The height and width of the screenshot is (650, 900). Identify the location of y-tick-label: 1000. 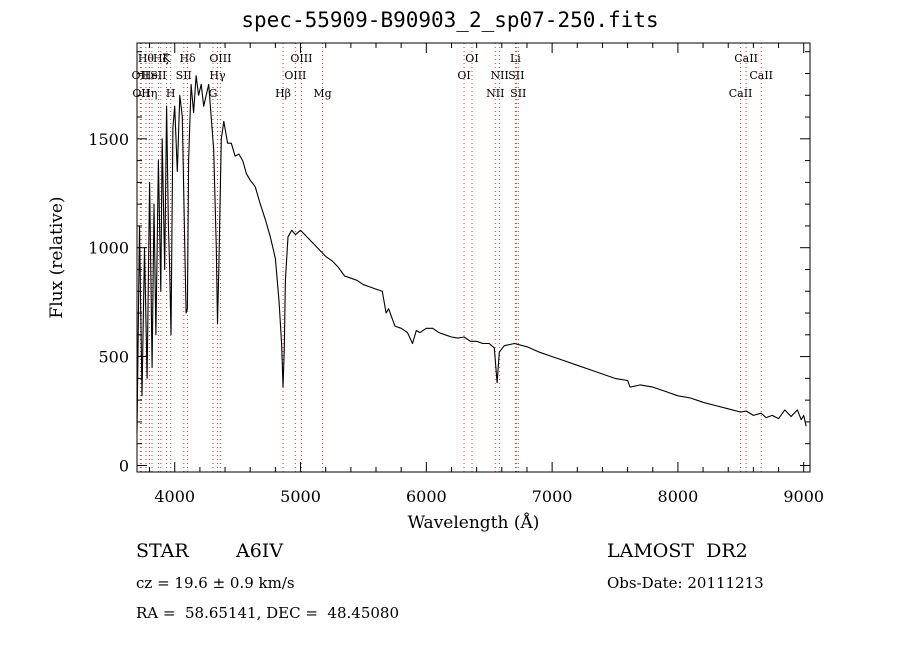
(108, 248).